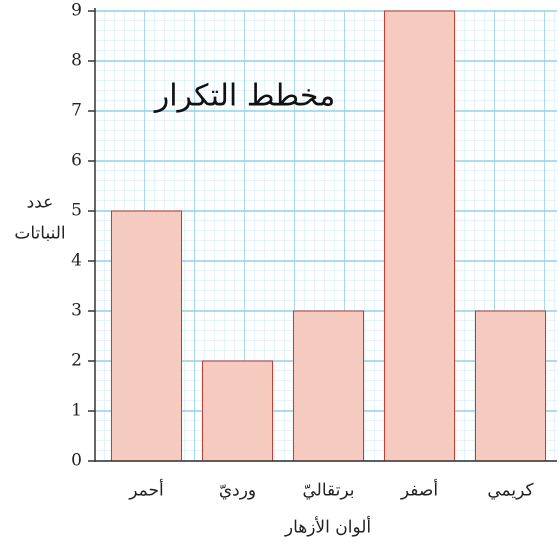 The image size is (559, 552). I want to click on y-tick-label: 2, so click(76, 361).